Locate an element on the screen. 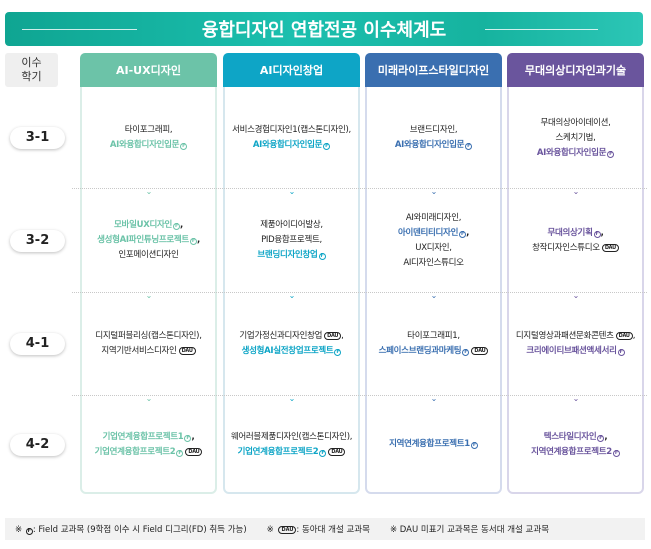 This screenshot has width=651, height=549. course-cell: 기업가정신과디자인창업 DAU, 생성형AI실전창업프로젝트 F is located at coordinates (291, 344).